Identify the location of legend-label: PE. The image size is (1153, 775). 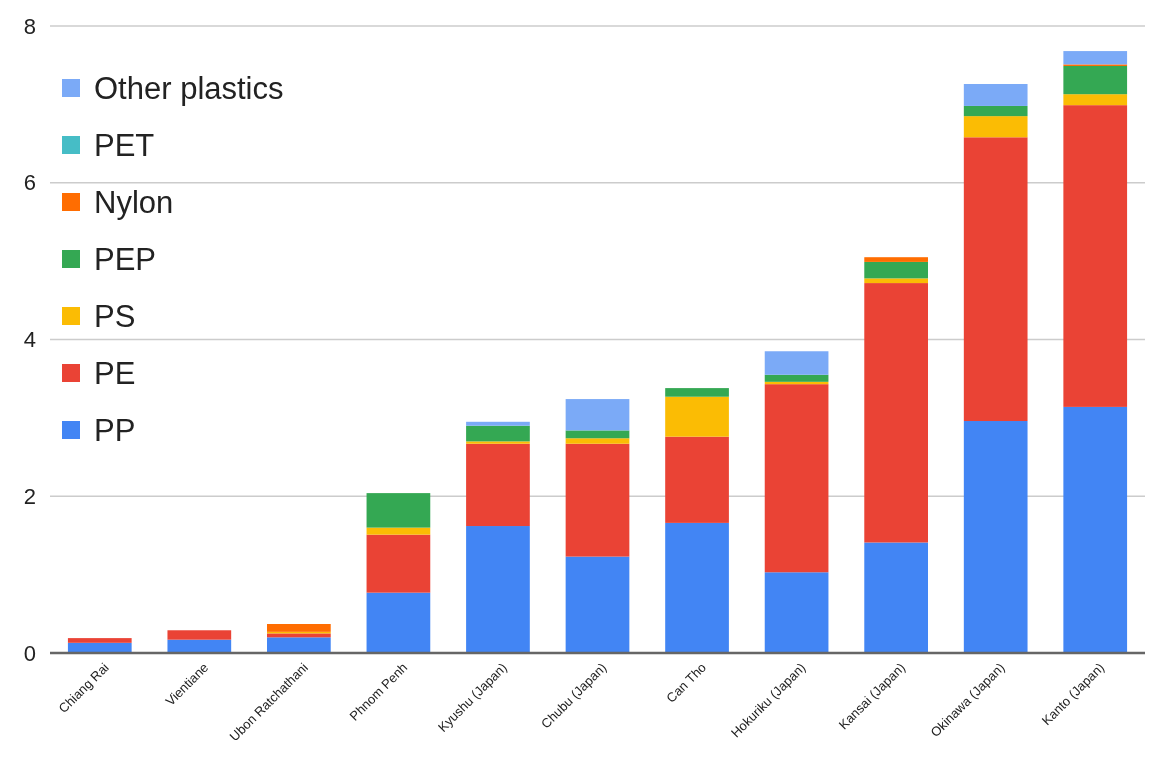
(115, 373).